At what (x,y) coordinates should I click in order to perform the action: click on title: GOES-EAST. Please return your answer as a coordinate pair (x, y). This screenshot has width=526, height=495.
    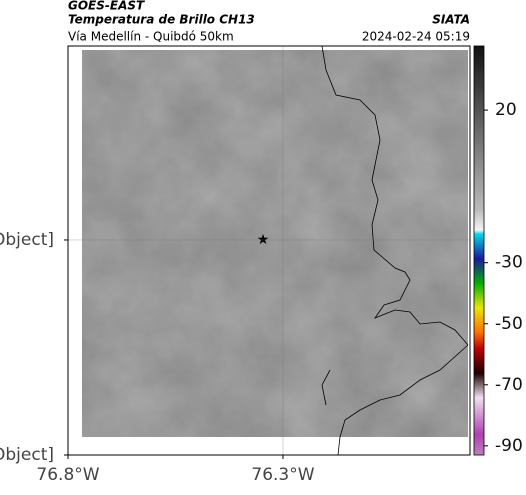
    Looking at the image, I should click on (106, 6).